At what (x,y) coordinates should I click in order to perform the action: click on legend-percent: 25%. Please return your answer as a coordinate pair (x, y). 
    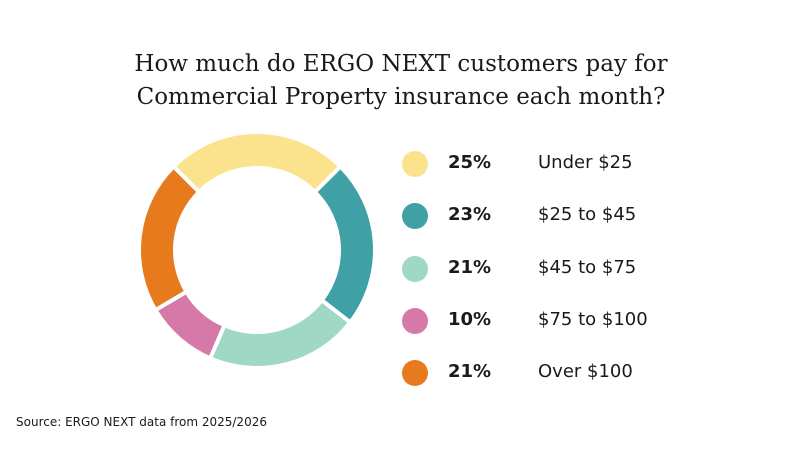
    Looking at the image, I should click on (470, 162).